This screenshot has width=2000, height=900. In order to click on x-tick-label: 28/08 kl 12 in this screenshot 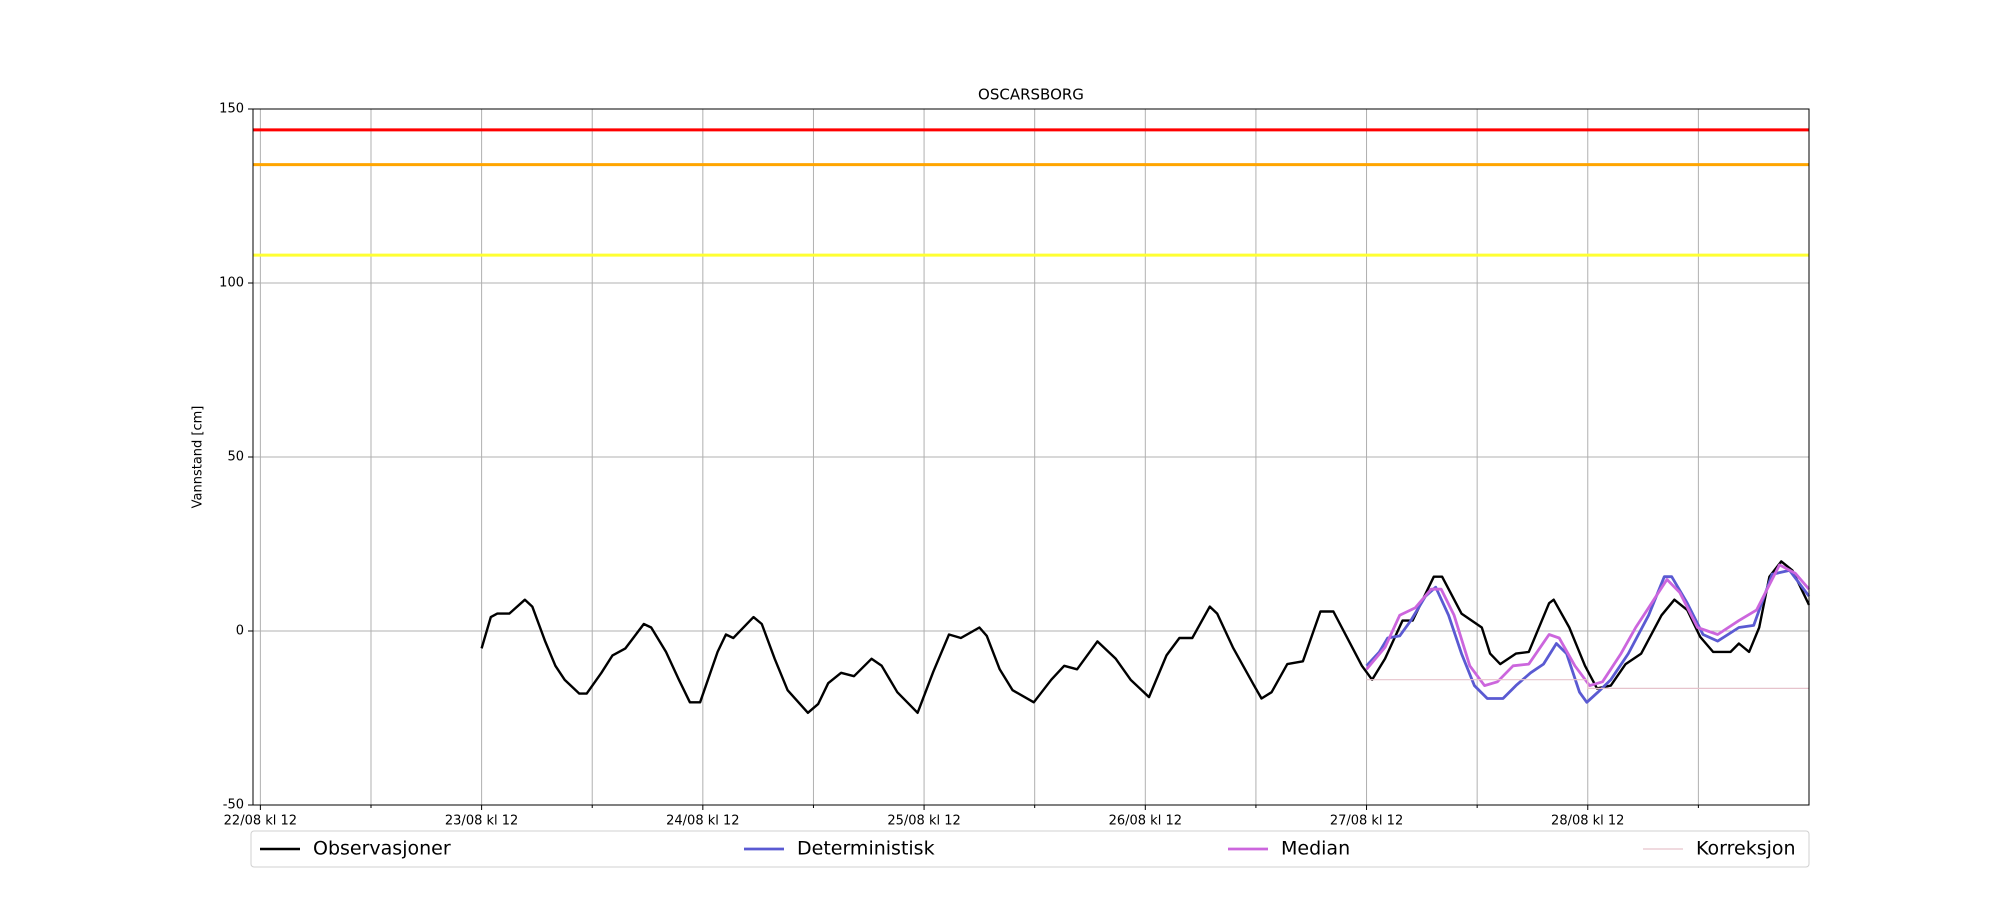, I will do `click(1587, 821)`.